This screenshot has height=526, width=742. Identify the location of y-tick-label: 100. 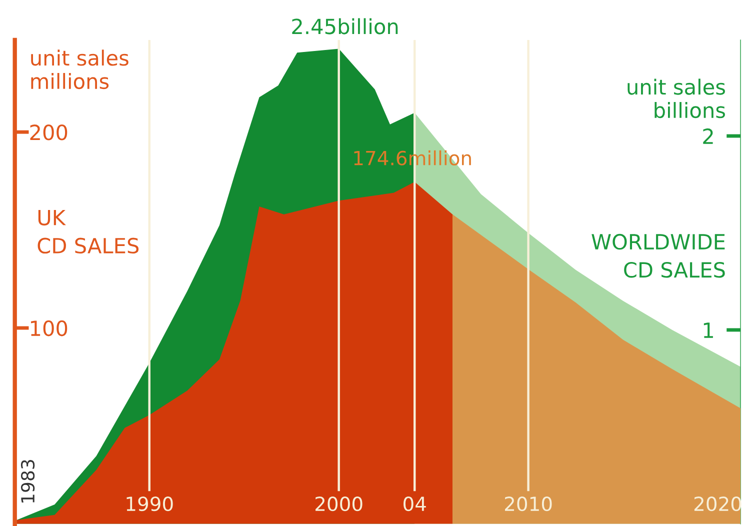
(49, 328).